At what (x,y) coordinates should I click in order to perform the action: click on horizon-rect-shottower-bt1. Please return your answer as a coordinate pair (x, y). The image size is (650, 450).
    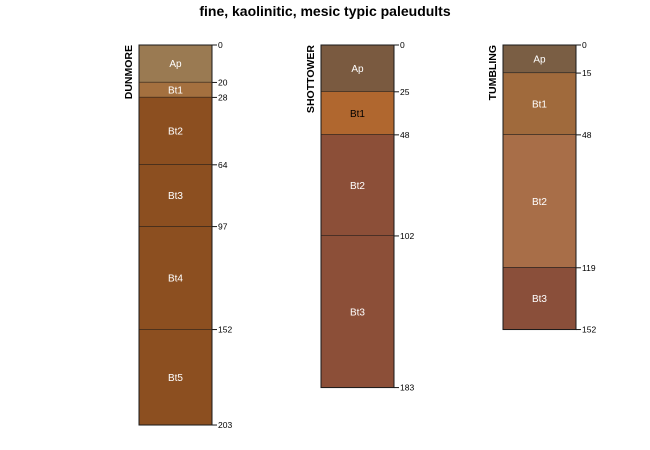
    Looking at the image, I should click on (357, 113).